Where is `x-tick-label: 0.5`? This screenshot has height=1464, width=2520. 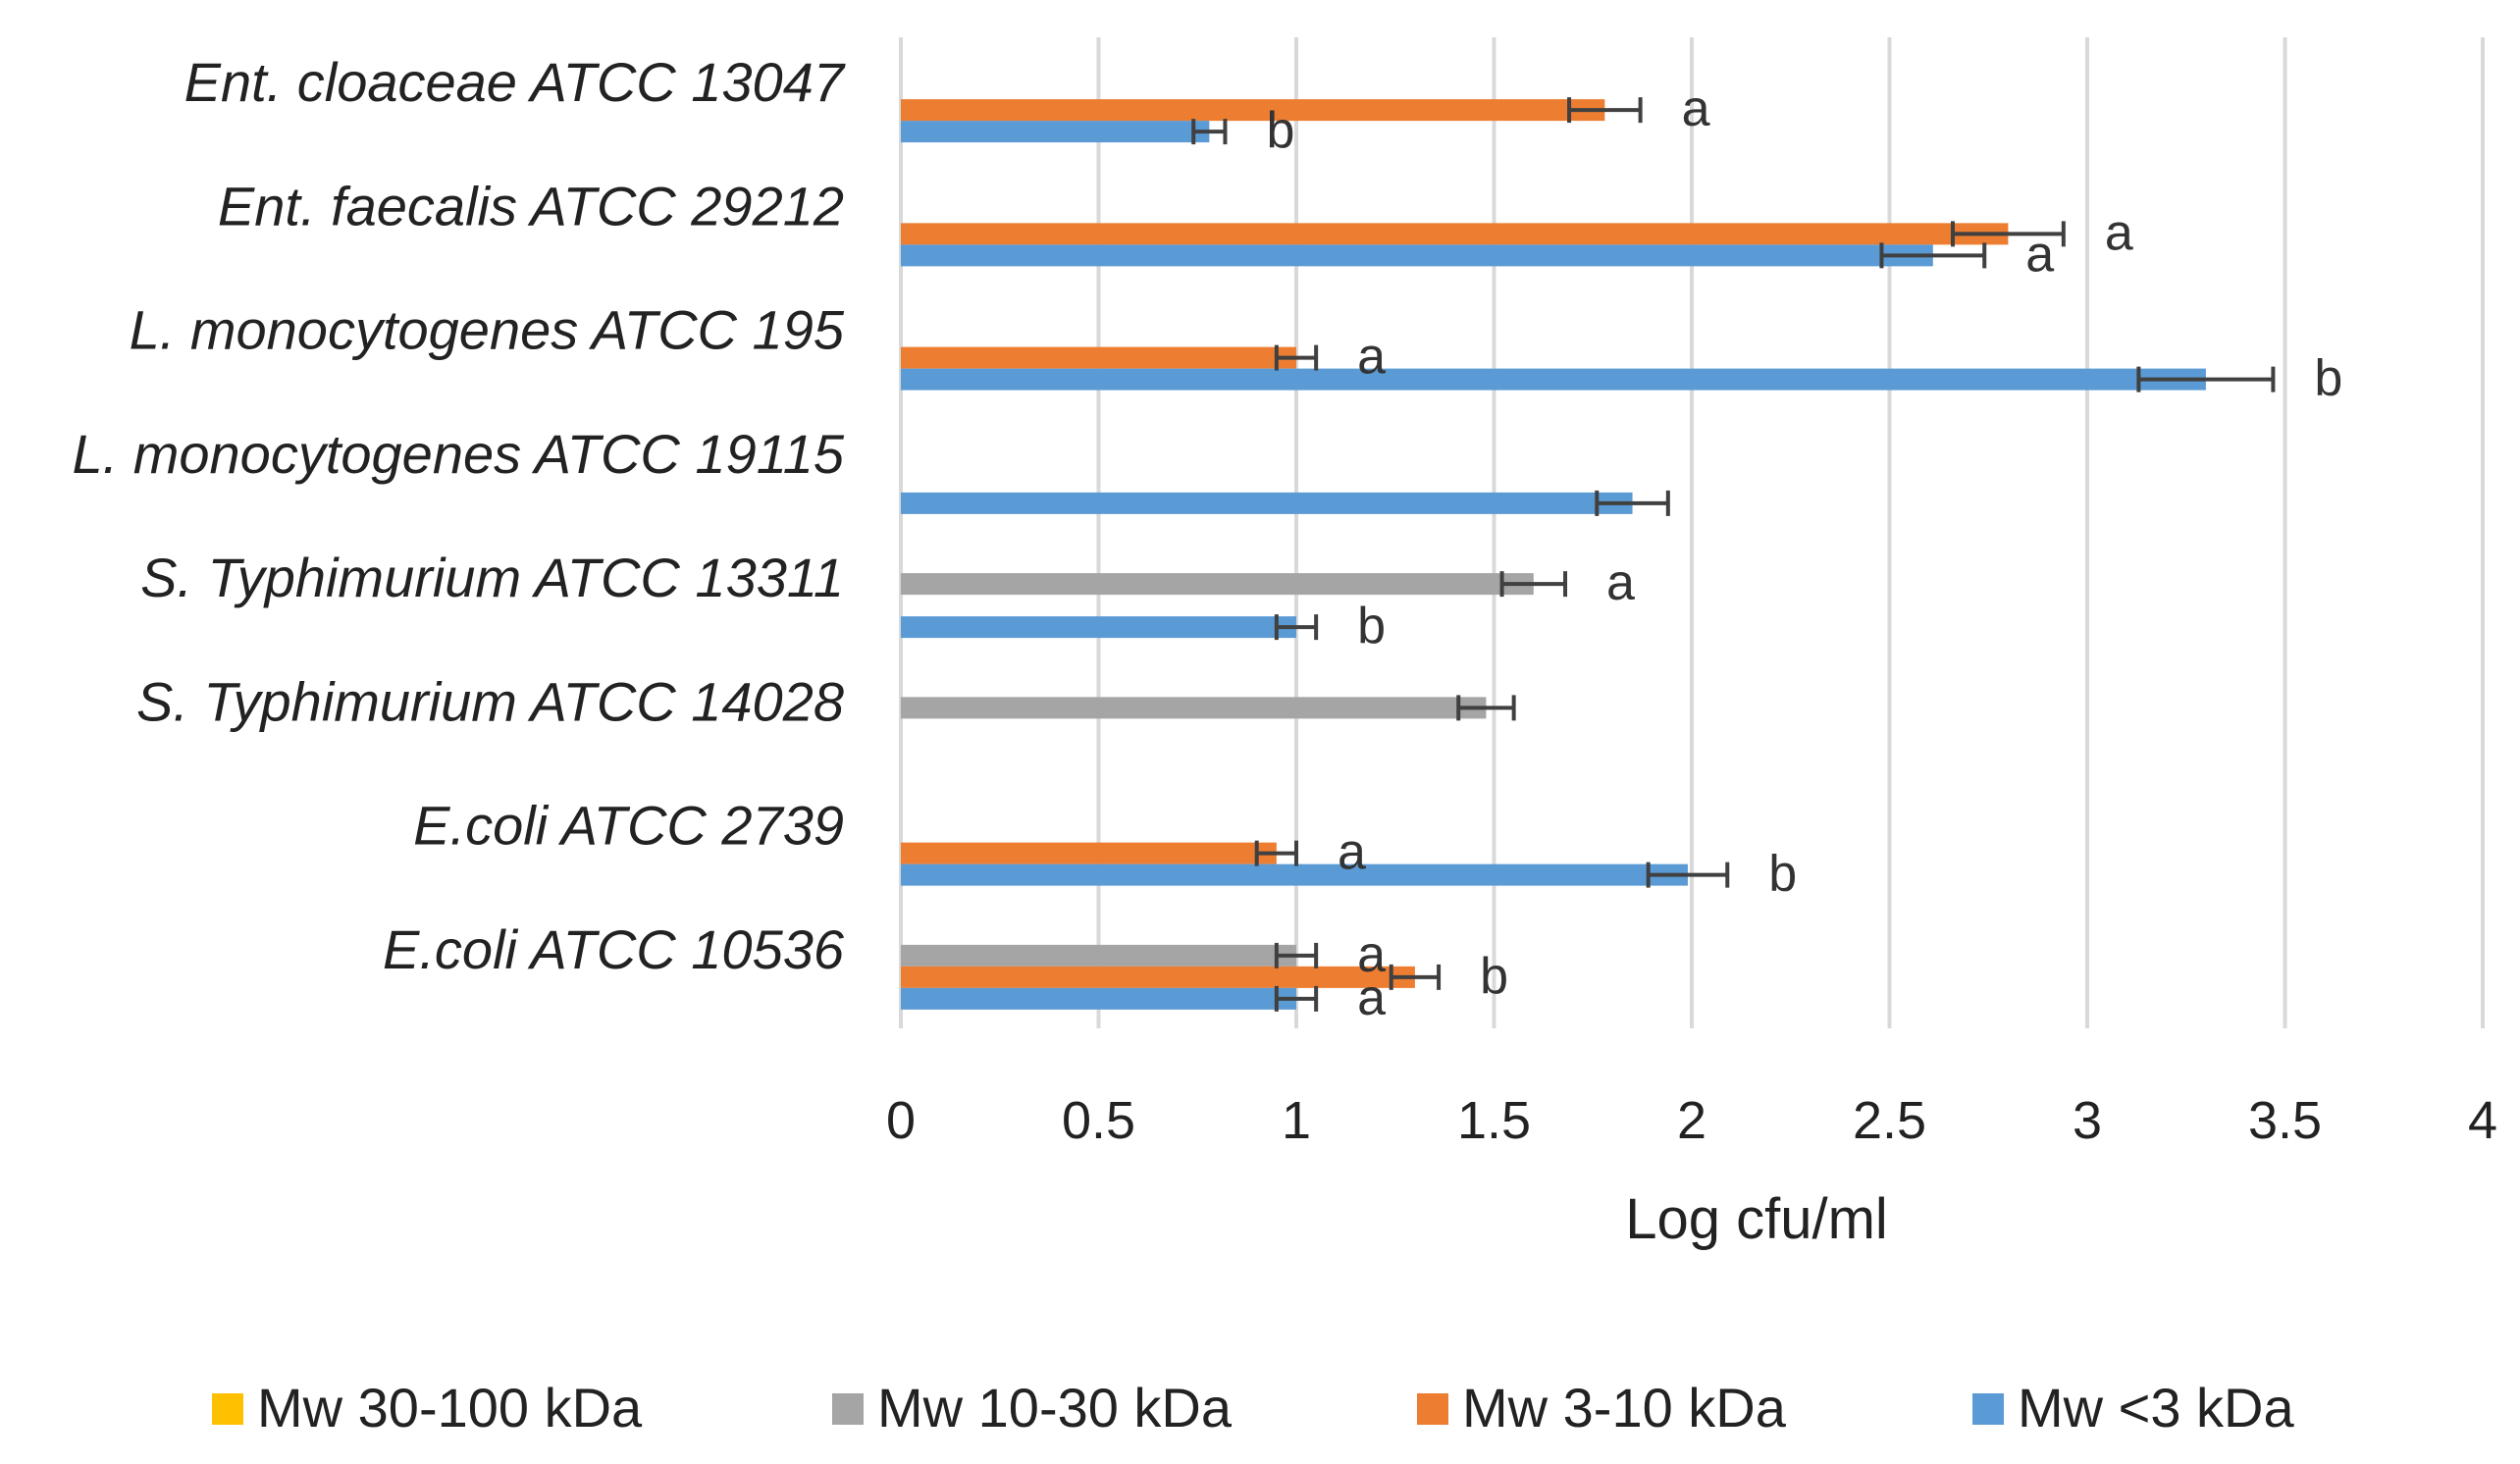 x-tick-label: 0.5 is located at coordinates (1098, 1120).